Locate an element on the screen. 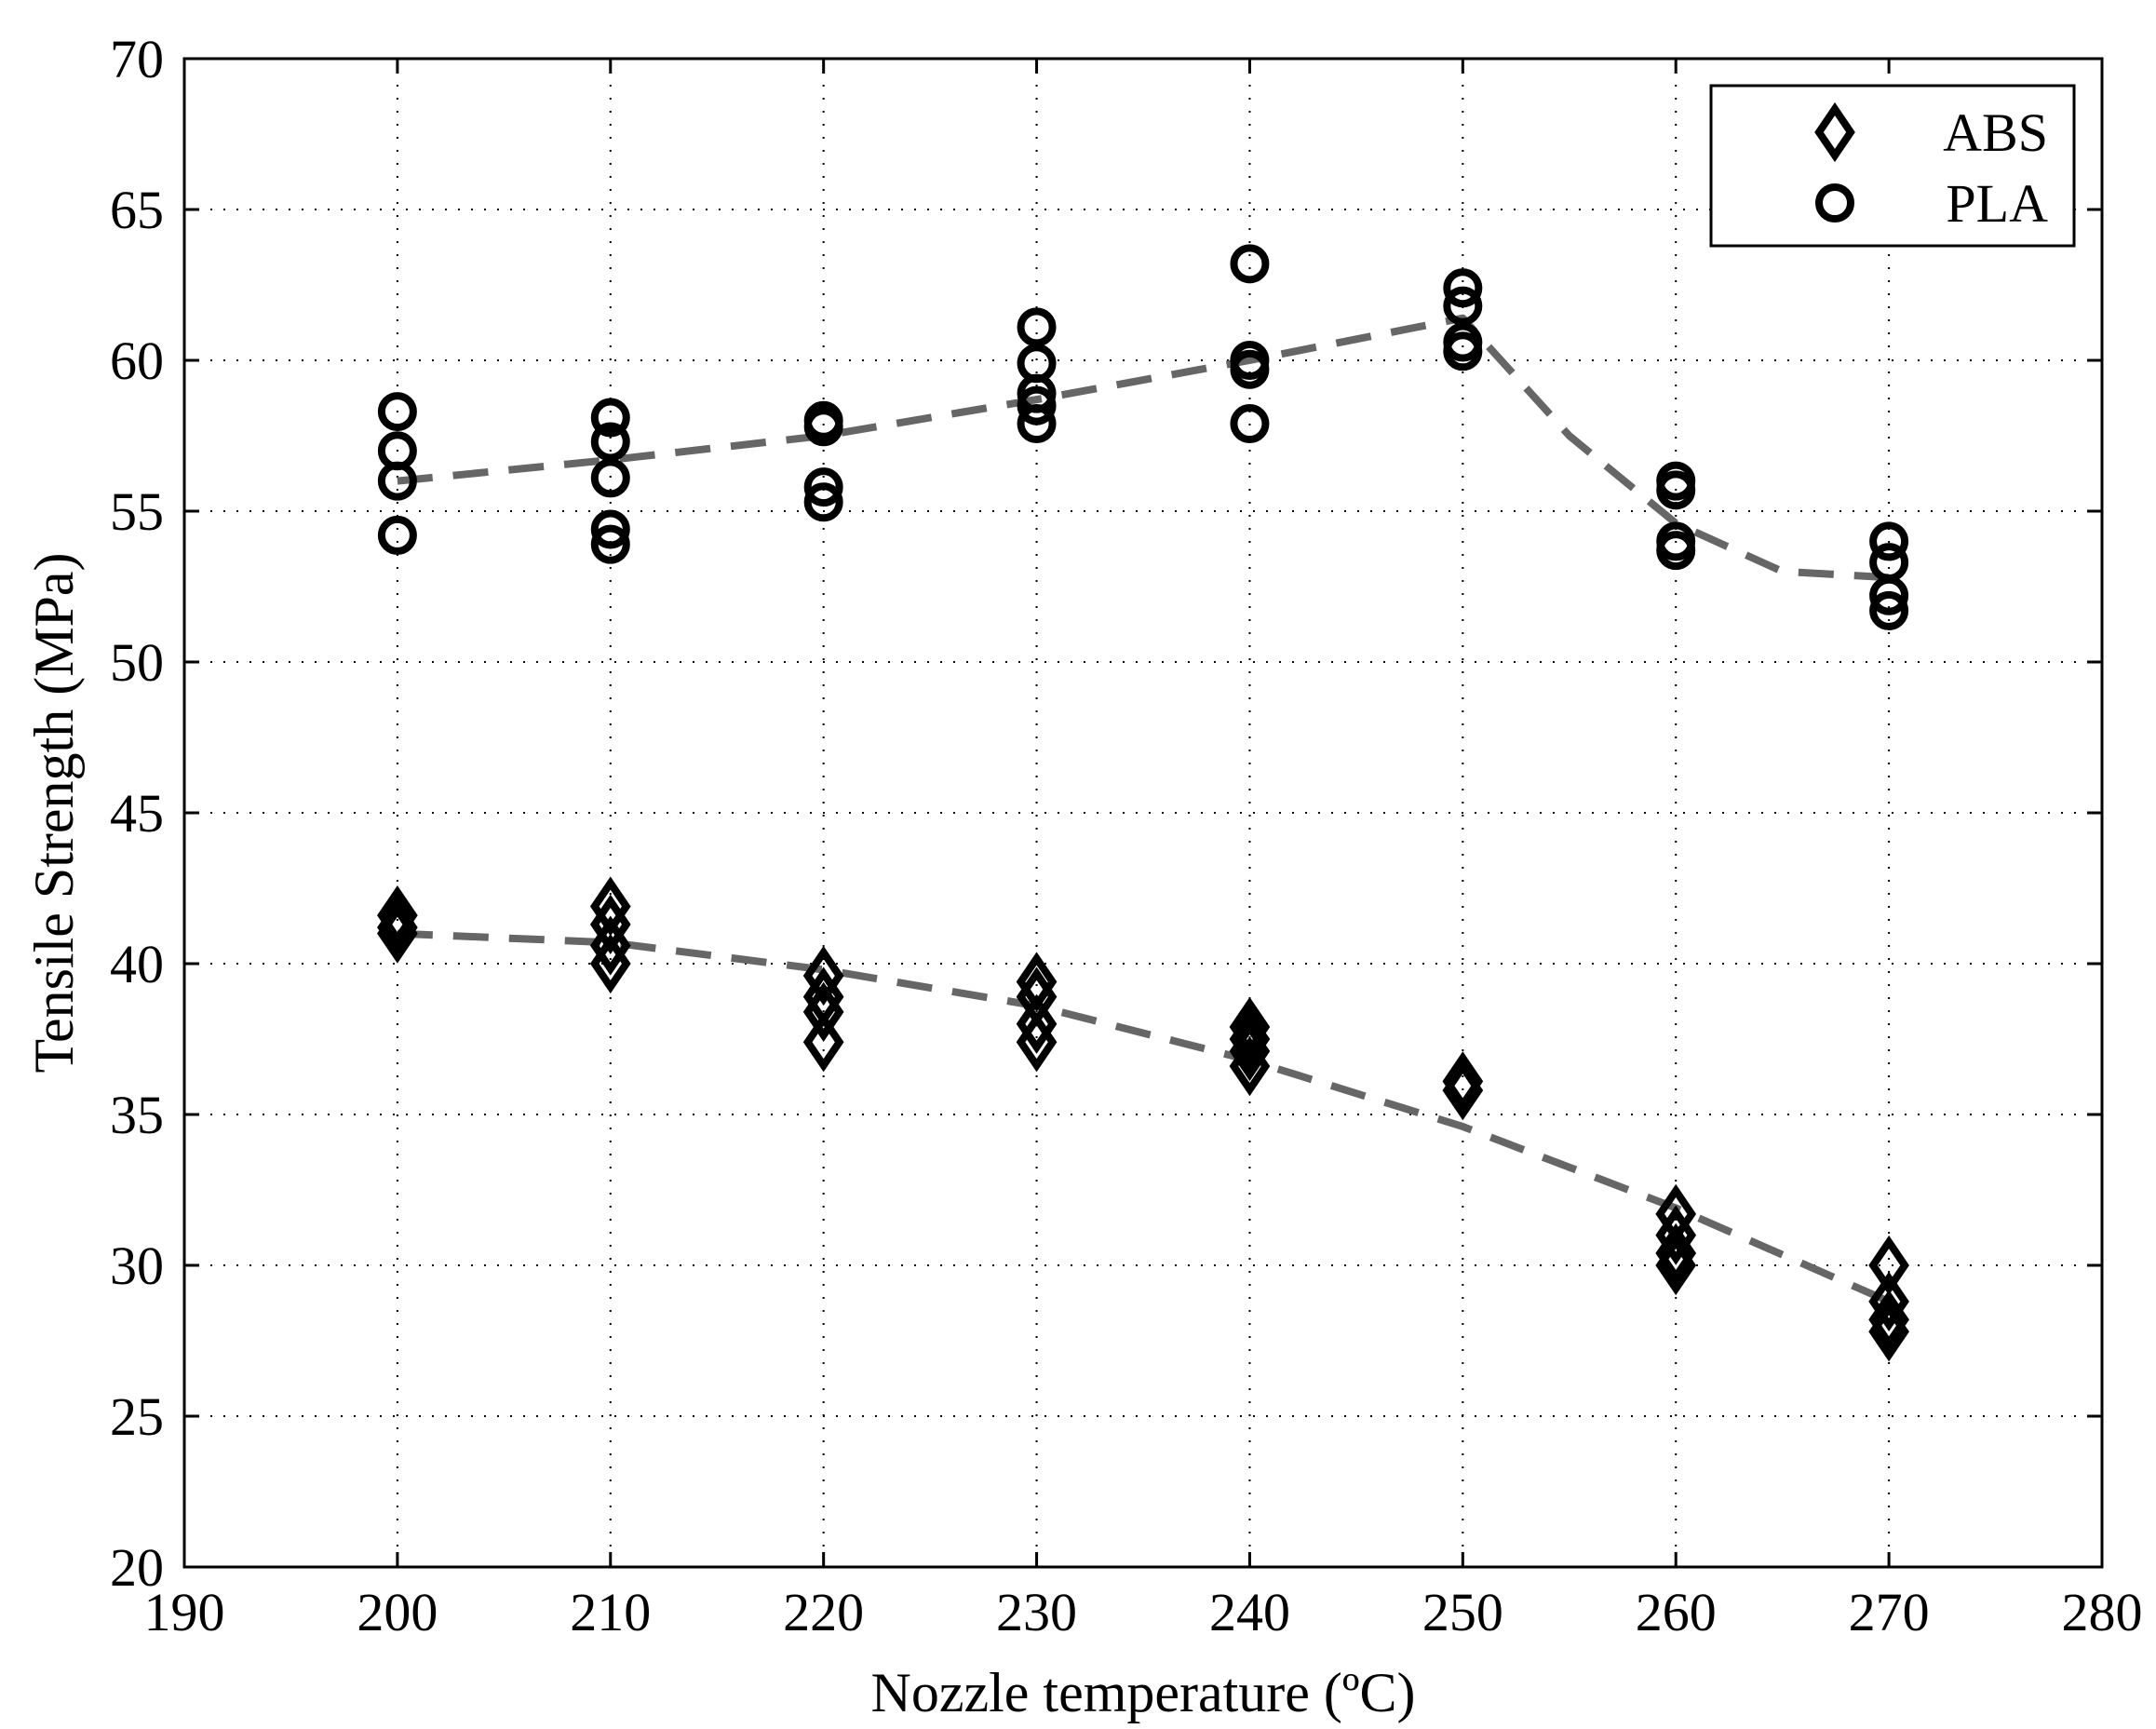 The height and width of the screenshot is (1729, 2156). legend-label-abs: ABS is located at coordinates (1995, 133).